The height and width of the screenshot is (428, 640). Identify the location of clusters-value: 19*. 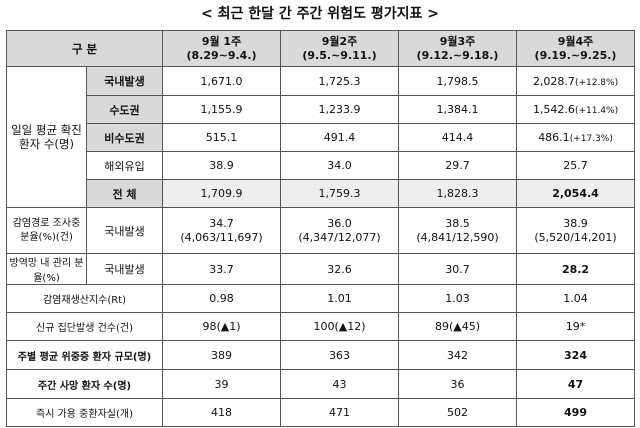
(576, 326).